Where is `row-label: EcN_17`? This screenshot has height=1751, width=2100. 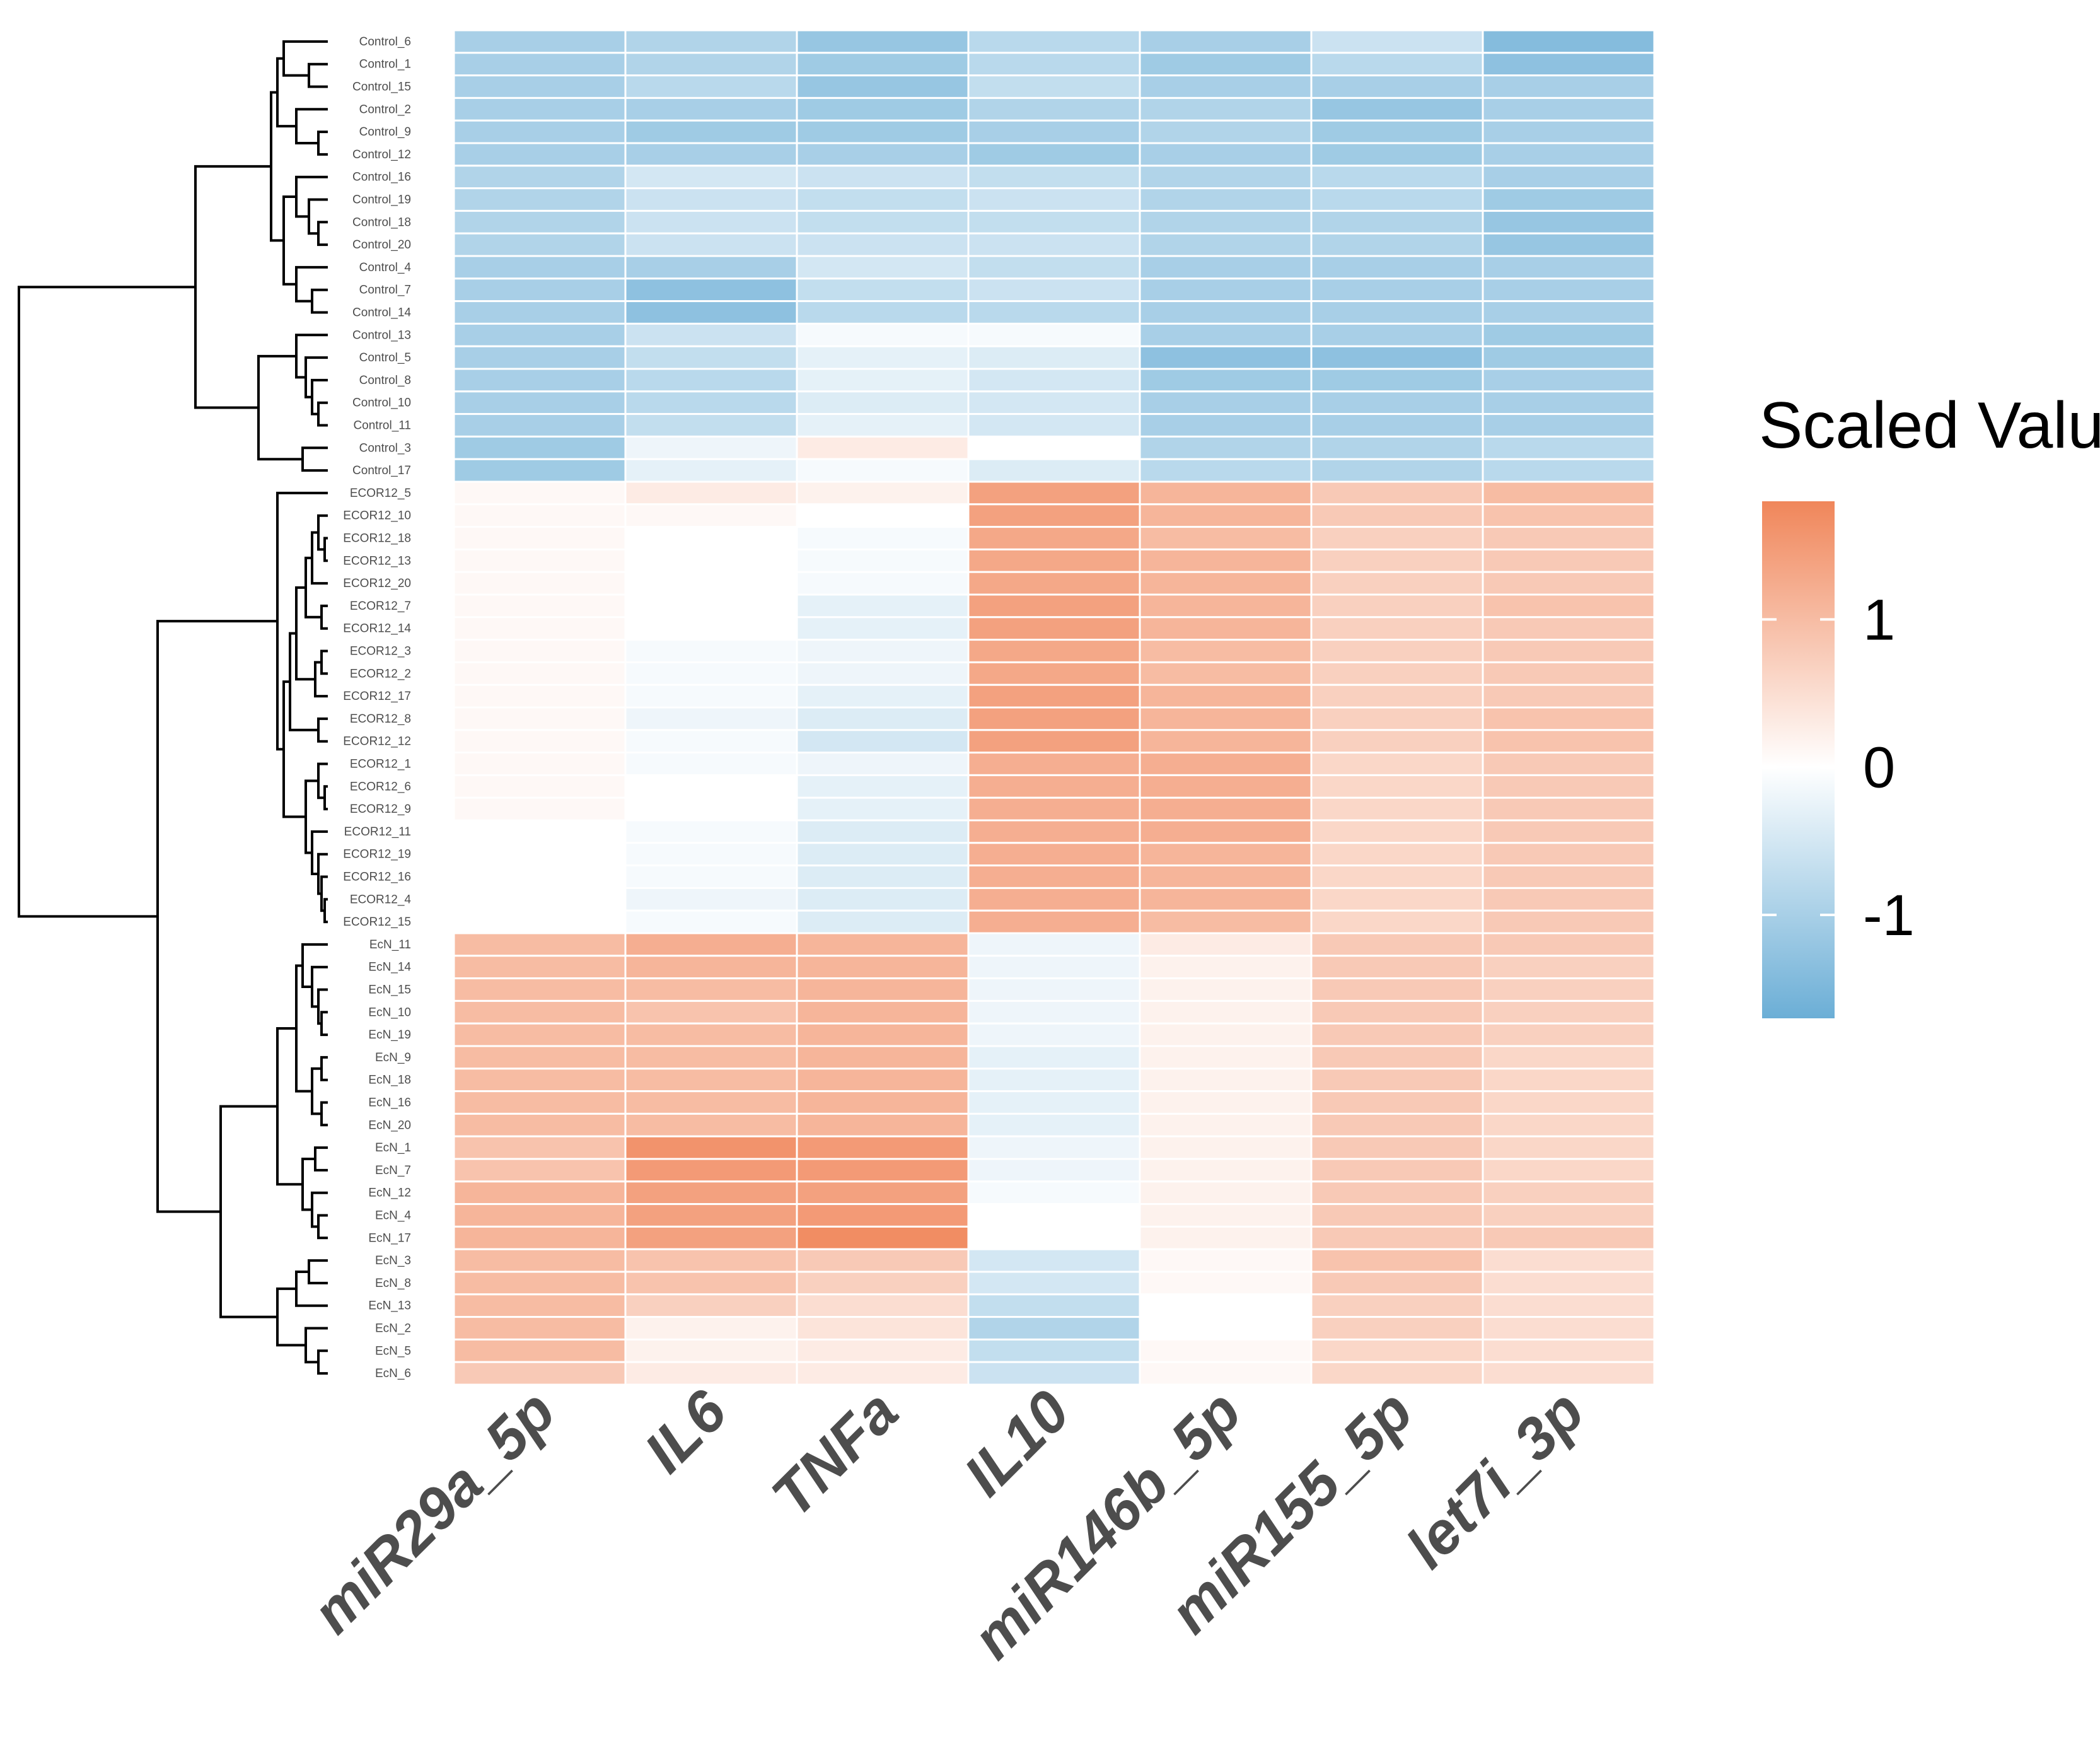 row-label: EcN_17 is located at coordinates (390, 1238).